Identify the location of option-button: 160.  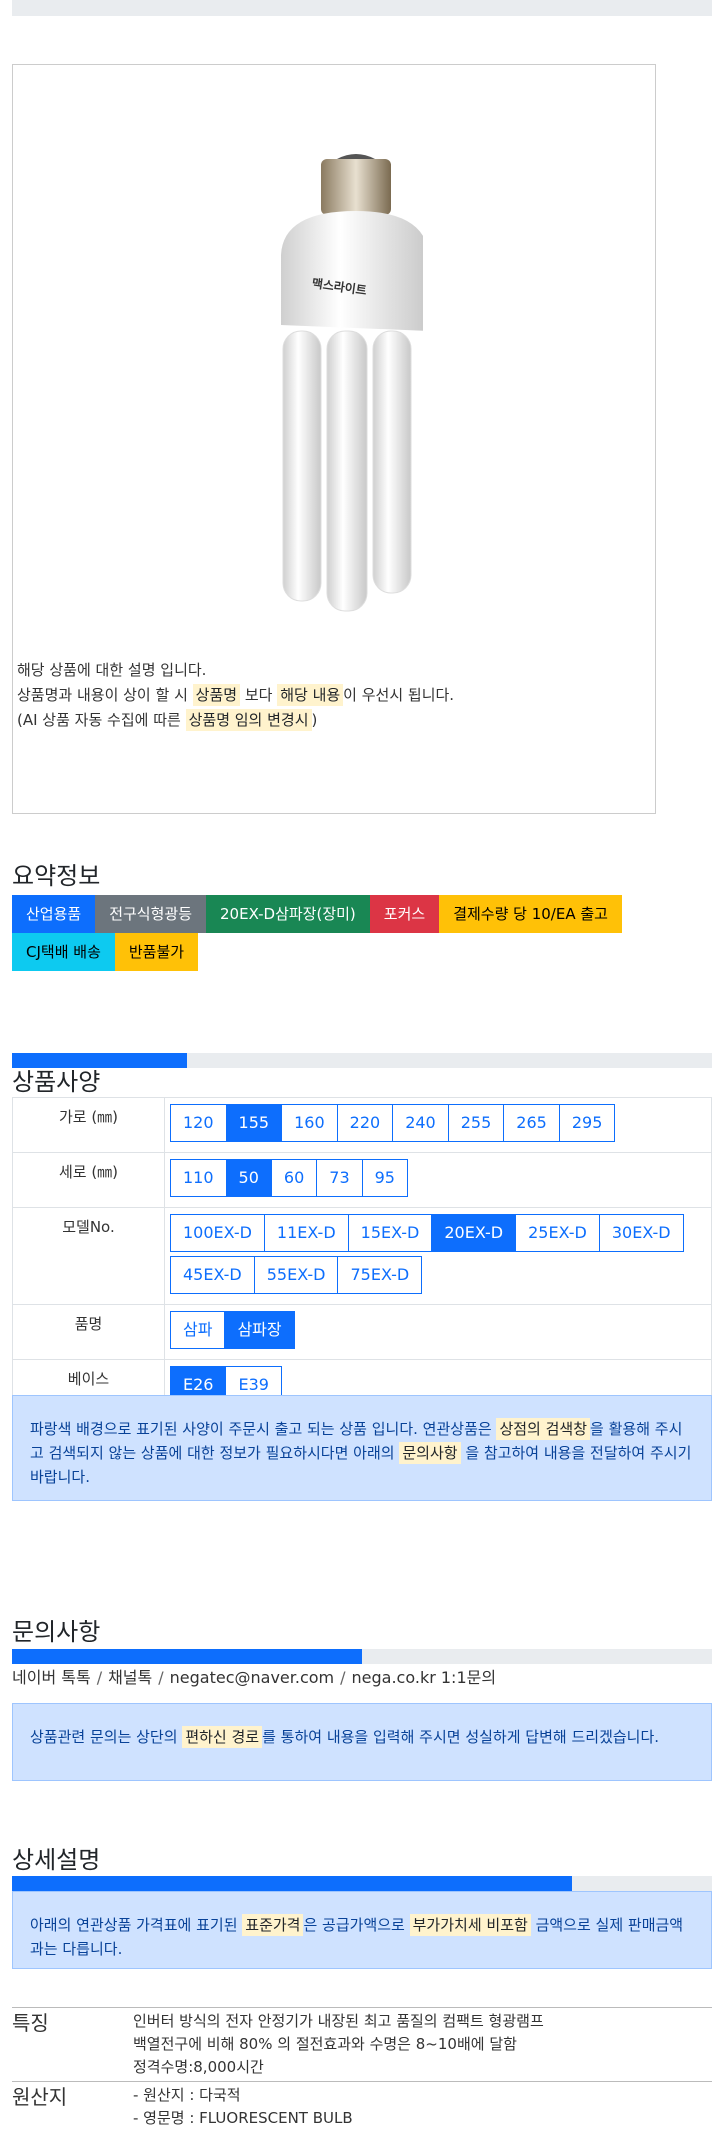
(309, 1123).